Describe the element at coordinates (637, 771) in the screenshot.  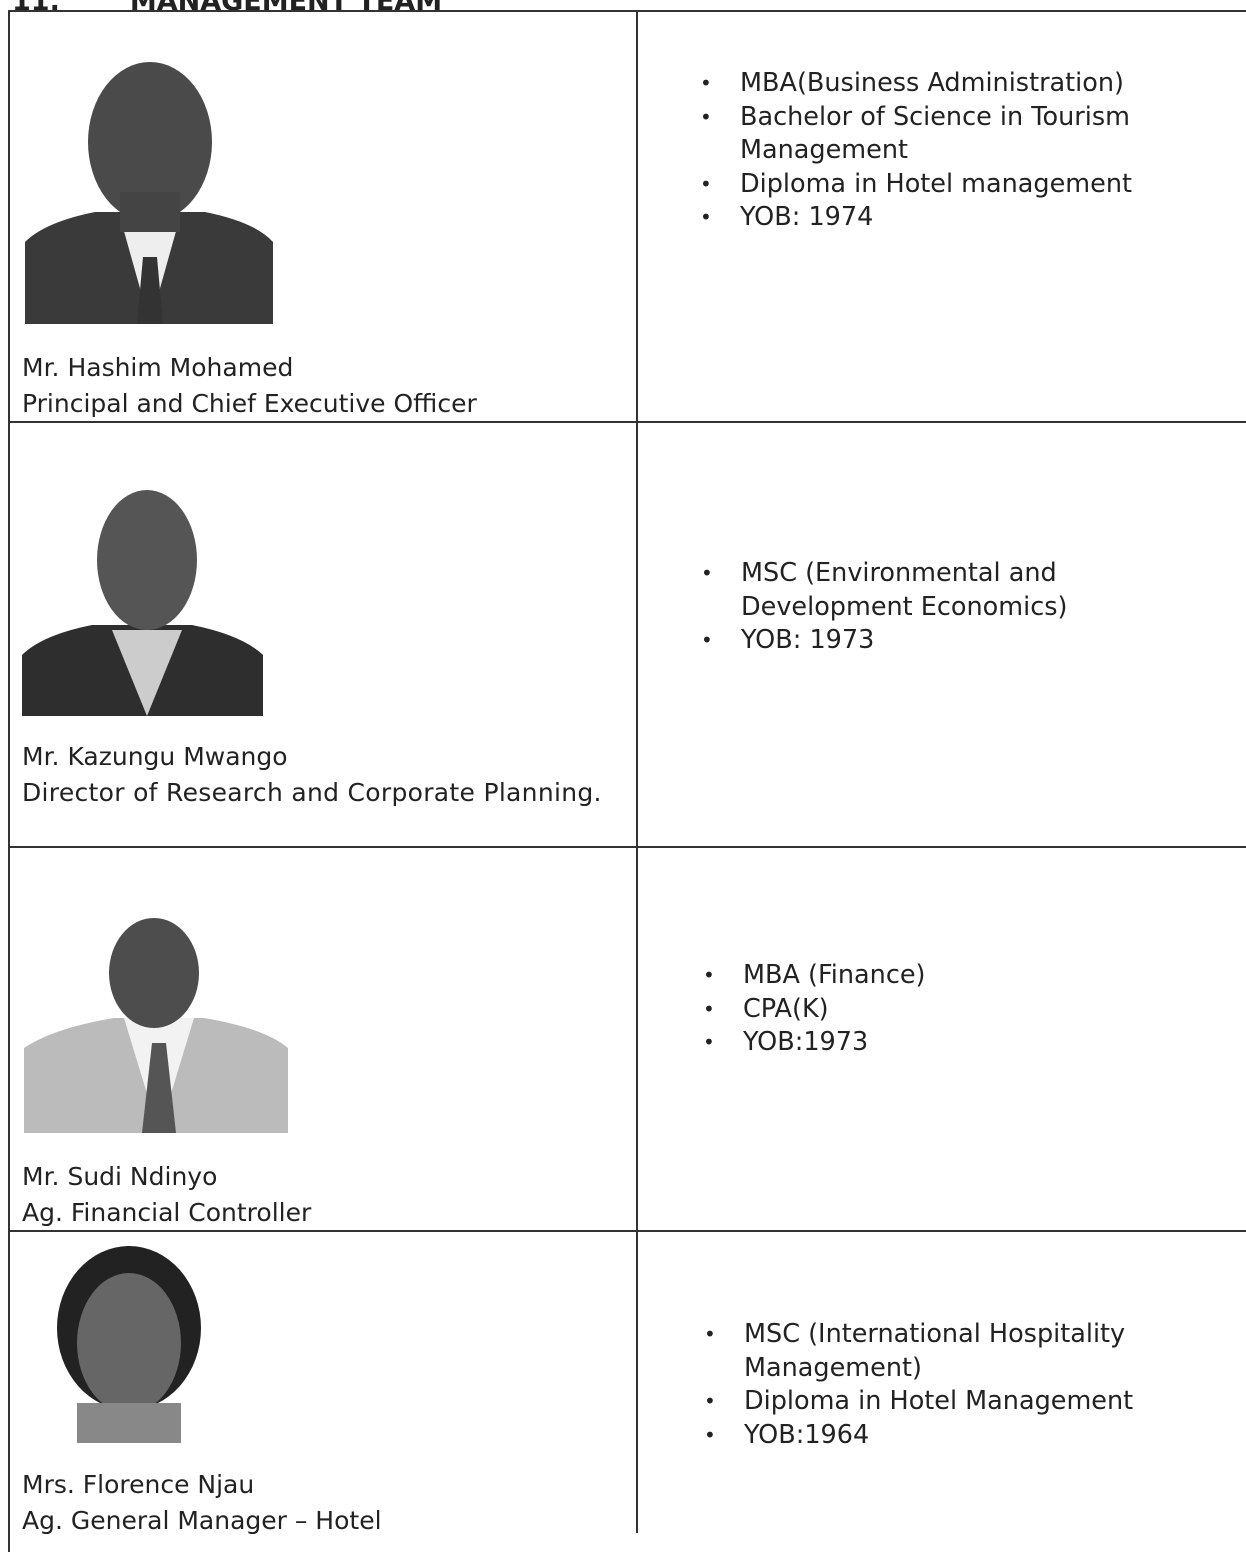
I see `column-divider` at that location.